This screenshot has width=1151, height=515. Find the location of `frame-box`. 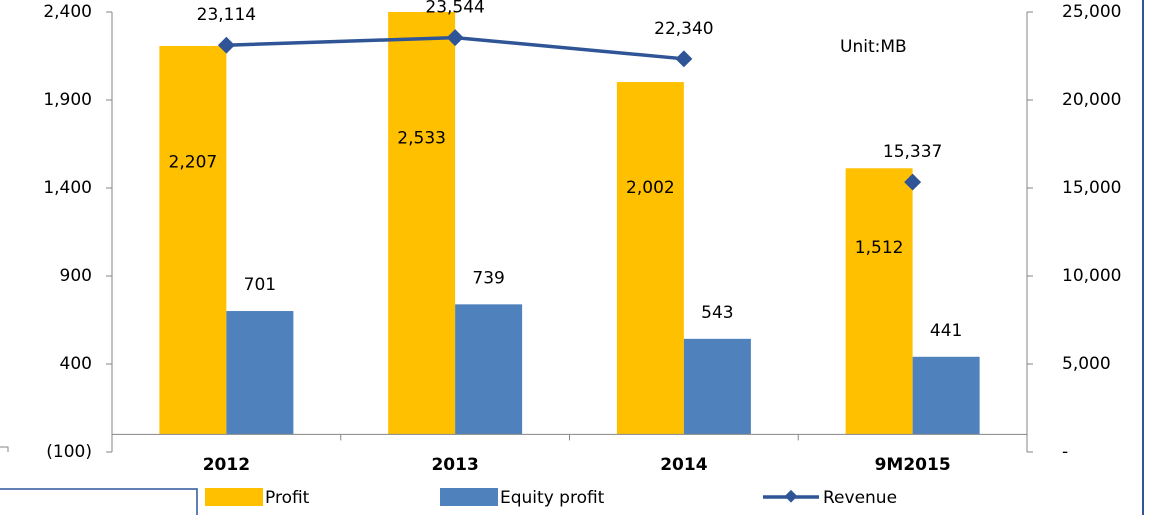

frame-box is located at coordinates (99, 501).